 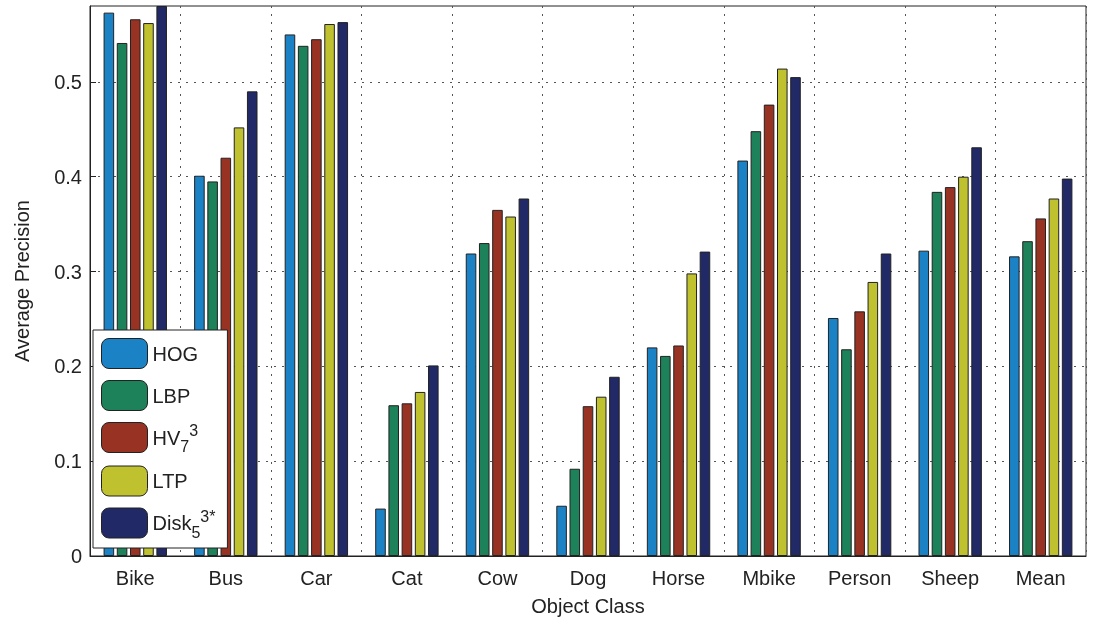 I want to click on x-tick-label: Cow, so click(x=498, y=578).